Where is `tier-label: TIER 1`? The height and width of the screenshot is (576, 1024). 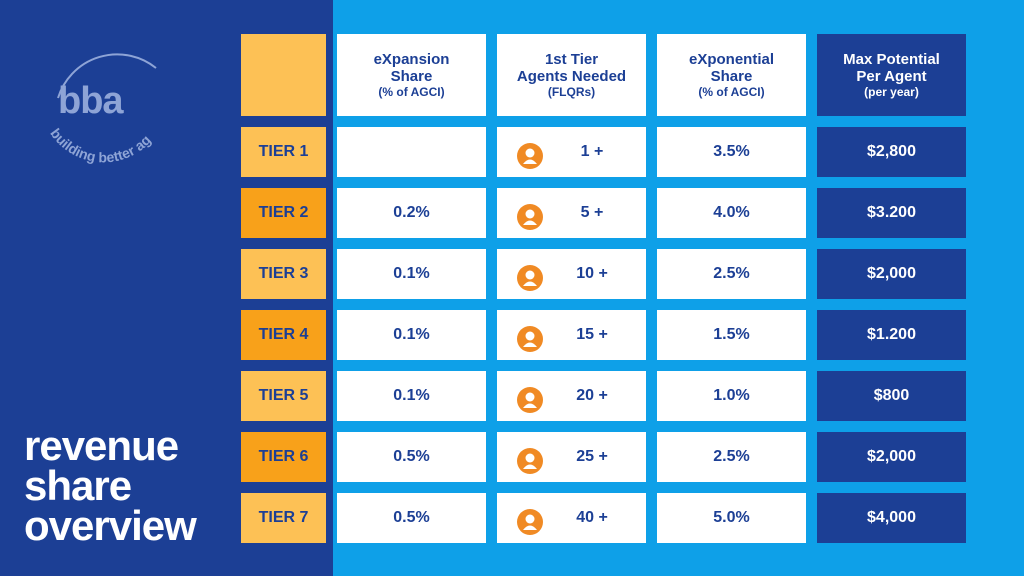 tier-label: TIER 1 is located at coordinates (283, 152).